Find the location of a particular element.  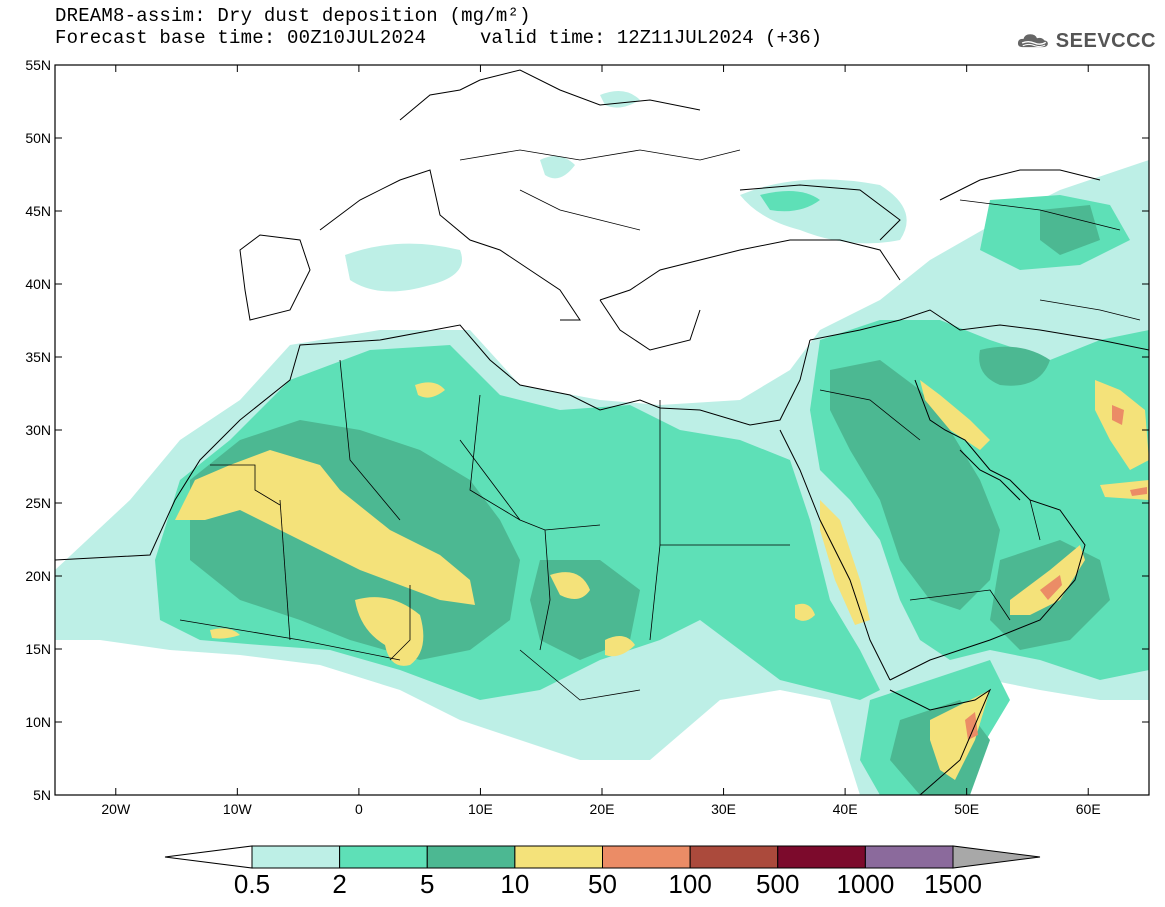

colorbar-label: 0.5 is located at coordinates (252, 884).